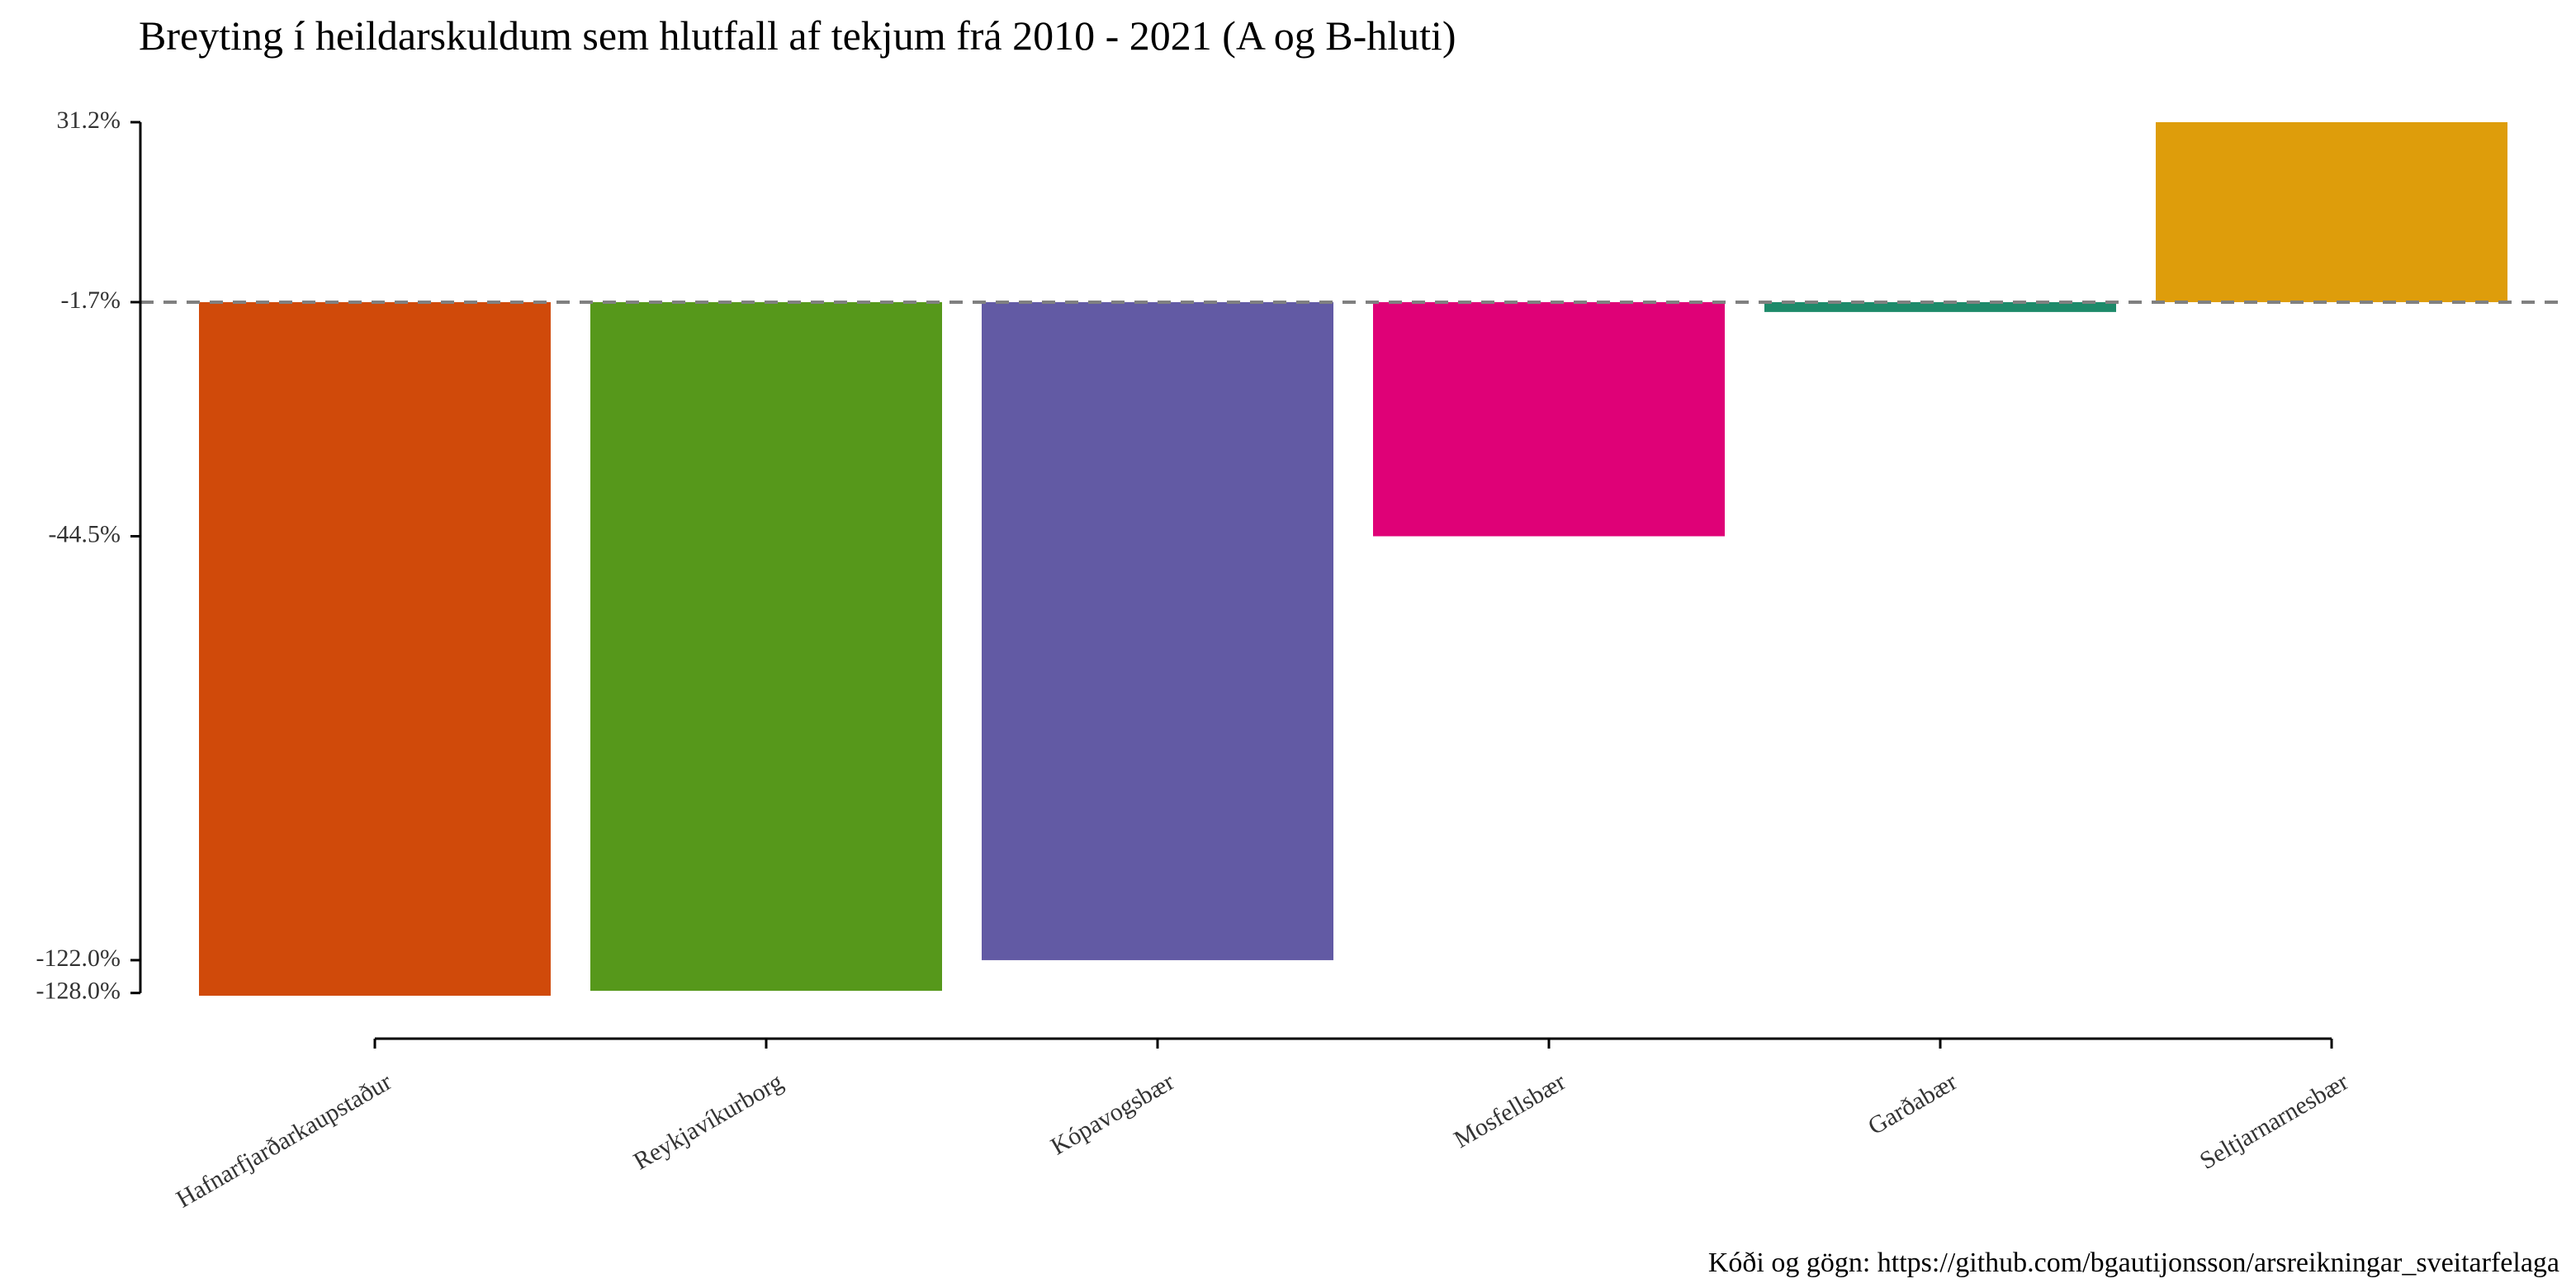 The height and width of the screenshot is (1288, 2576). I want to click on y-tick-label: -44.5%, so click(85, 533).